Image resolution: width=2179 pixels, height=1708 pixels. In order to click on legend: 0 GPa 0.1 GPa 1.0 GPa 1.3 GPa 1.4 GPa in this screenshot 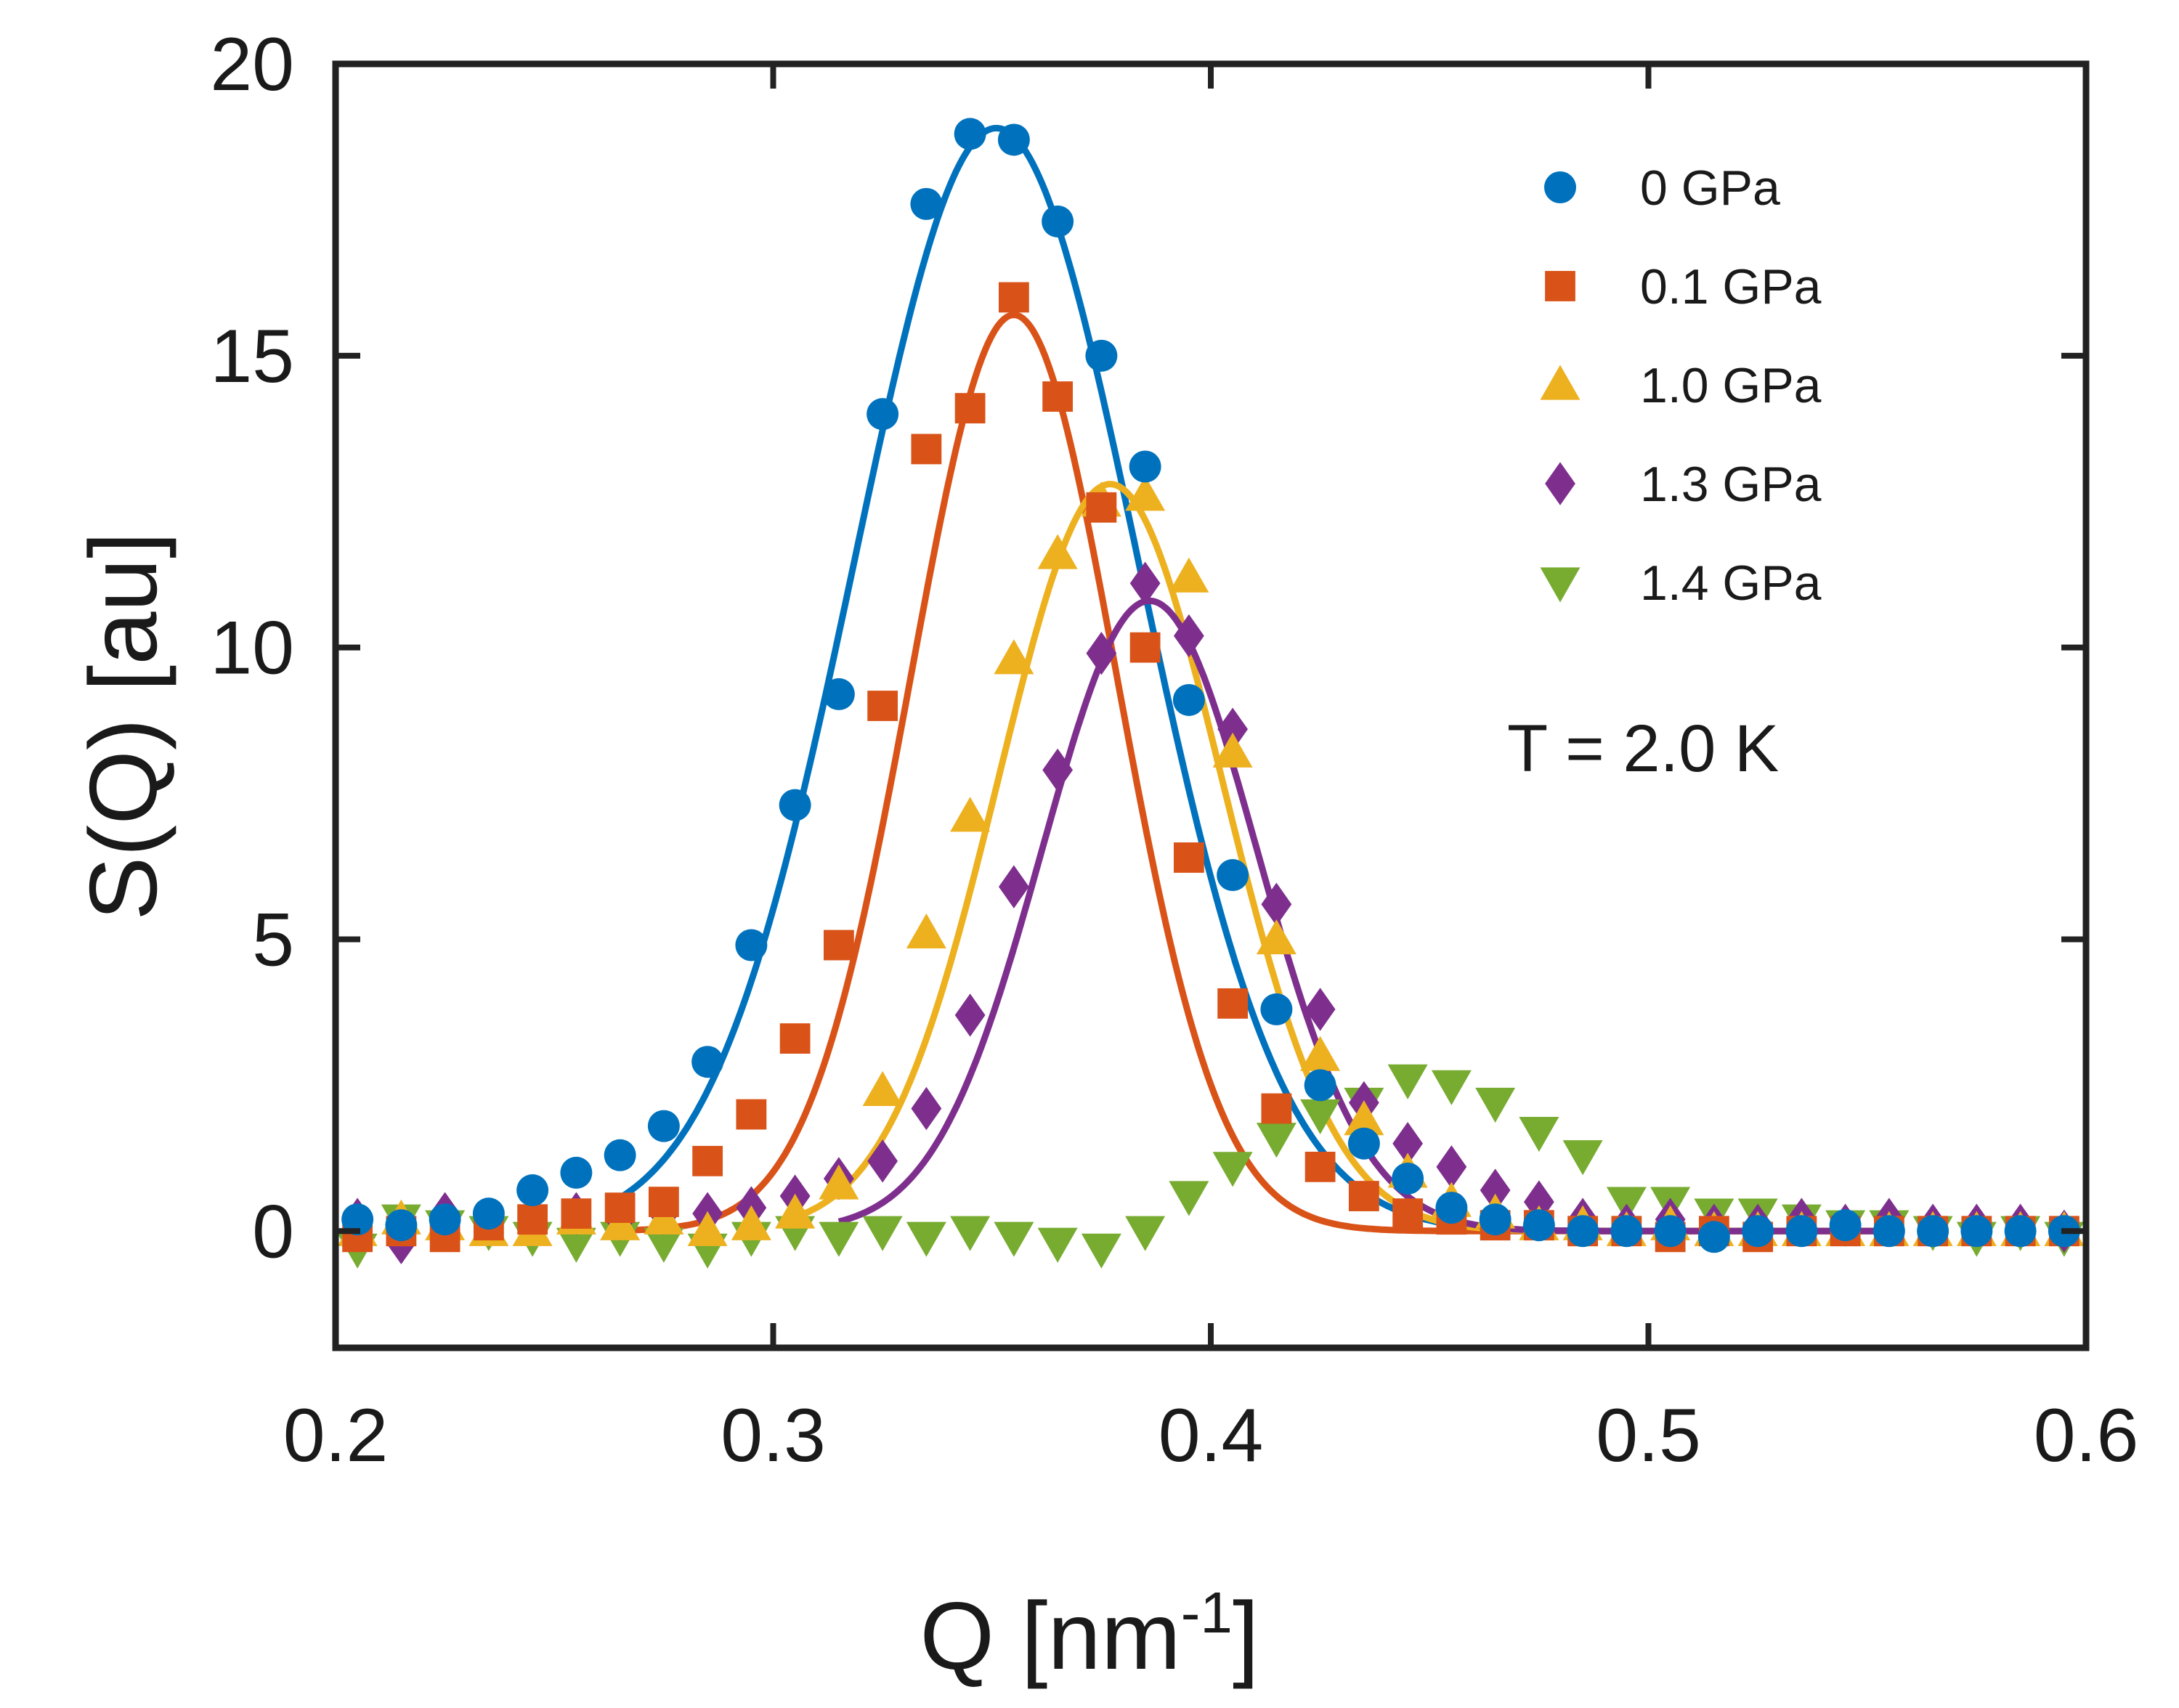, I will do `click(1681, 385)`.